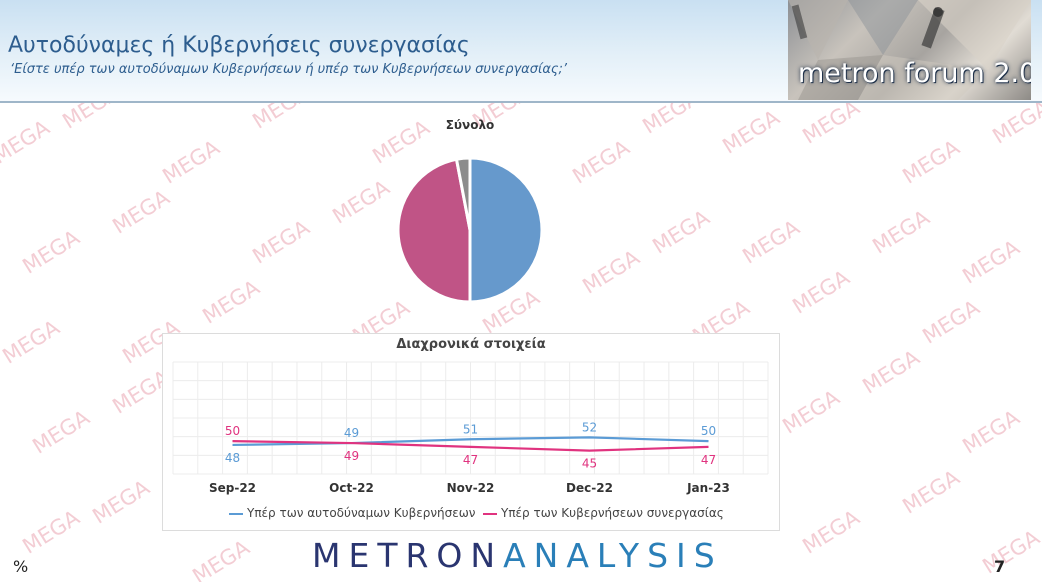 This screenshot has height=582, width=1042. What do you see at coordinates (232, 458) in the screenshot?
I see `data-label: 48` at bounding box center [232, 458].